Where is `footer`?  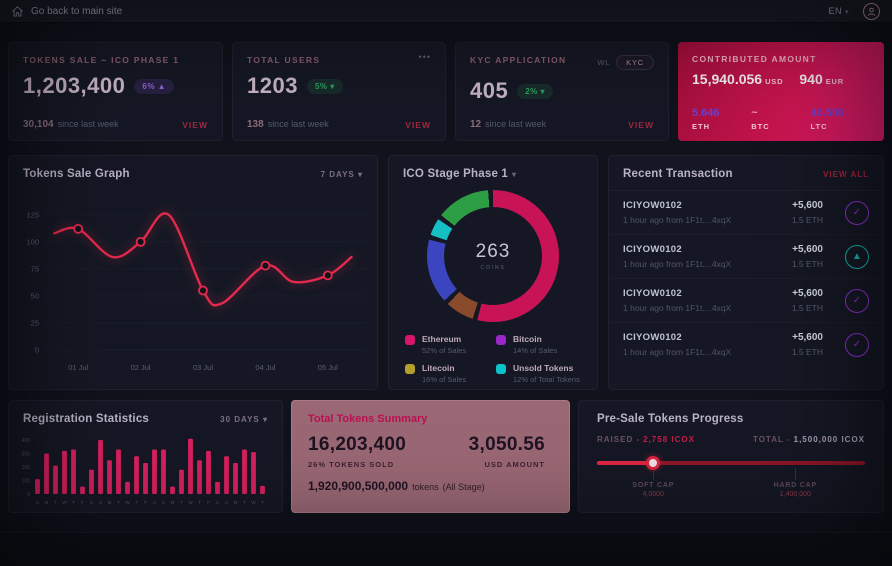
footer is located at coordinates (446, 549).